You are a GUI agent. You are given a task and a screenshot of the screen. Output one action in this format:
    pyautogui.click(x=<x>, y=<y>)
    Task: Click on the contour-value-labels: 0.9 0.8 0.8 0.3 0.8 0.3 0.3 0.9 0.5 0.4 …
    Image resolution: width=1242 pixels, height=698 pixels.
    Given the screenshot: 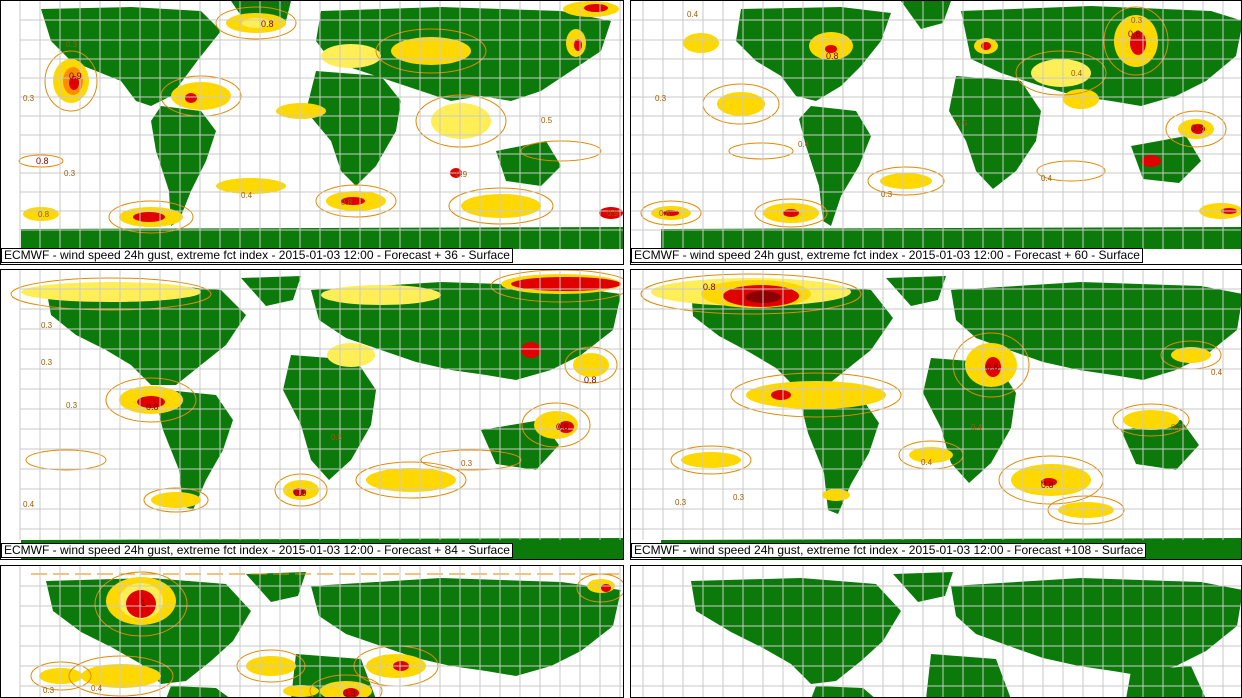 What is the action you would take?
    pyautogui.click(x=321, y=119)
    